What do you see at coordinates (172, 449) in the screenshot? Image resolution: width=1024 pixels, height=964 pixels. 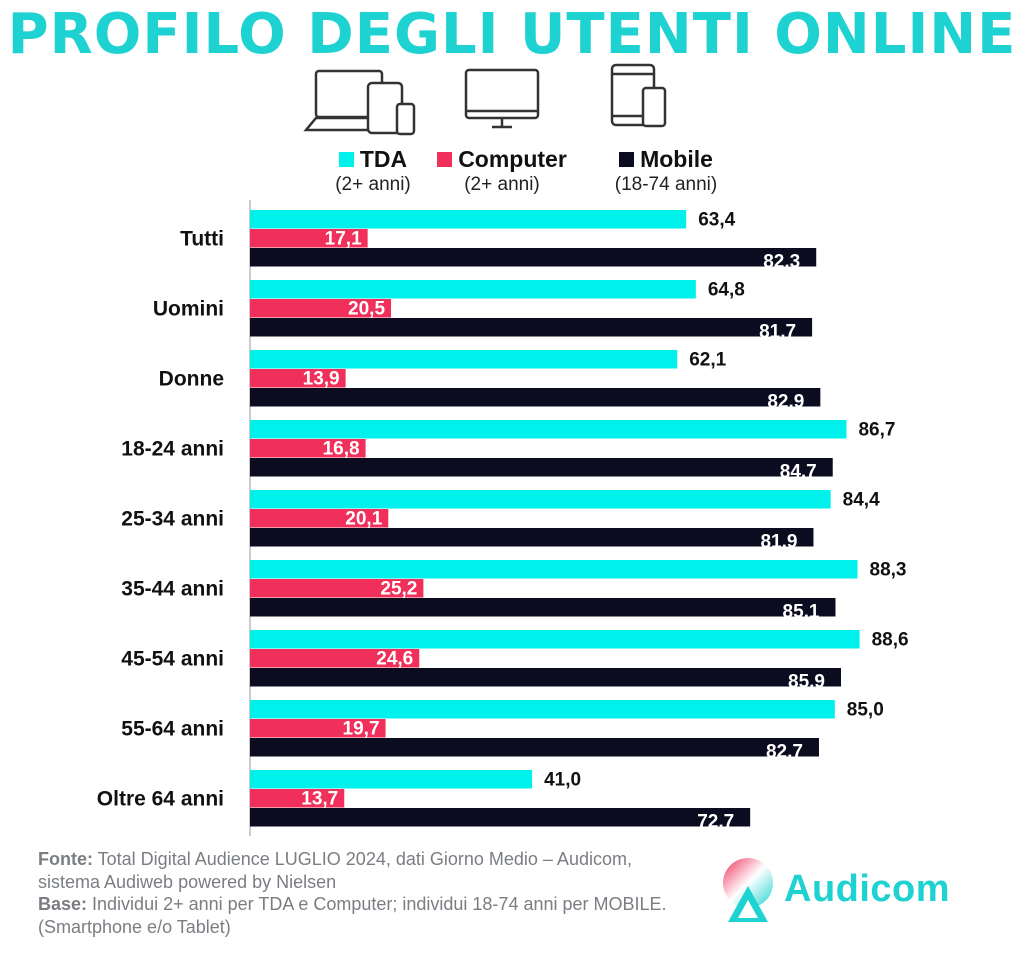 I see `category-label: 18-24 anni` at bounding box center [172, 449].